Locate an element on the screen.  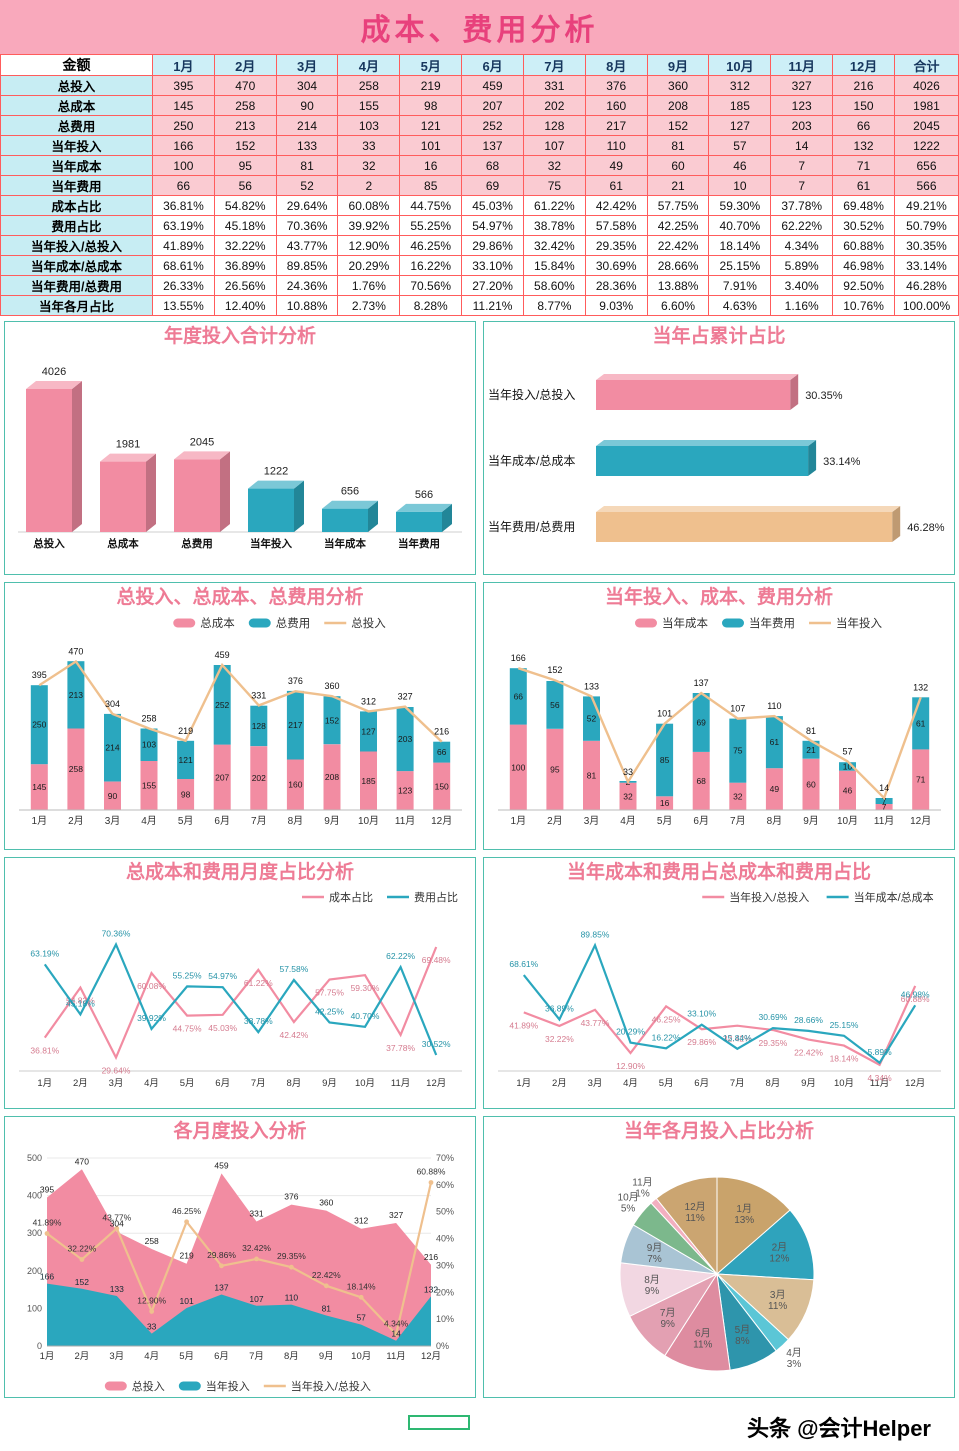
table-cell: 69 is located at coordinates (492, 185).